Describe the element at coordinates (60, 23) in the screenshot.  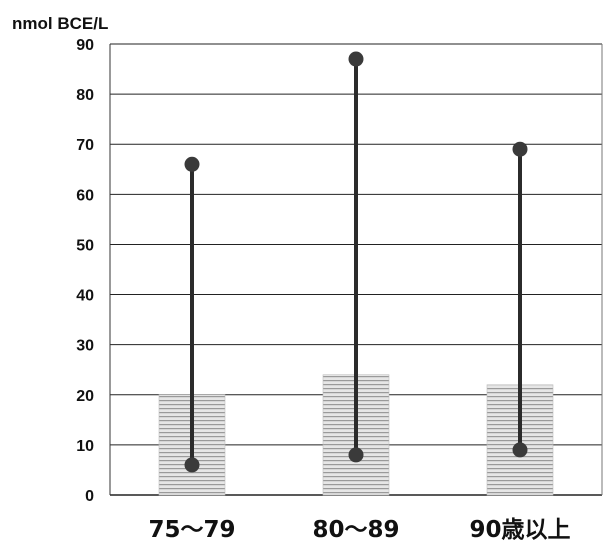
I see `unit-label: nmol BCE/L` at that location.